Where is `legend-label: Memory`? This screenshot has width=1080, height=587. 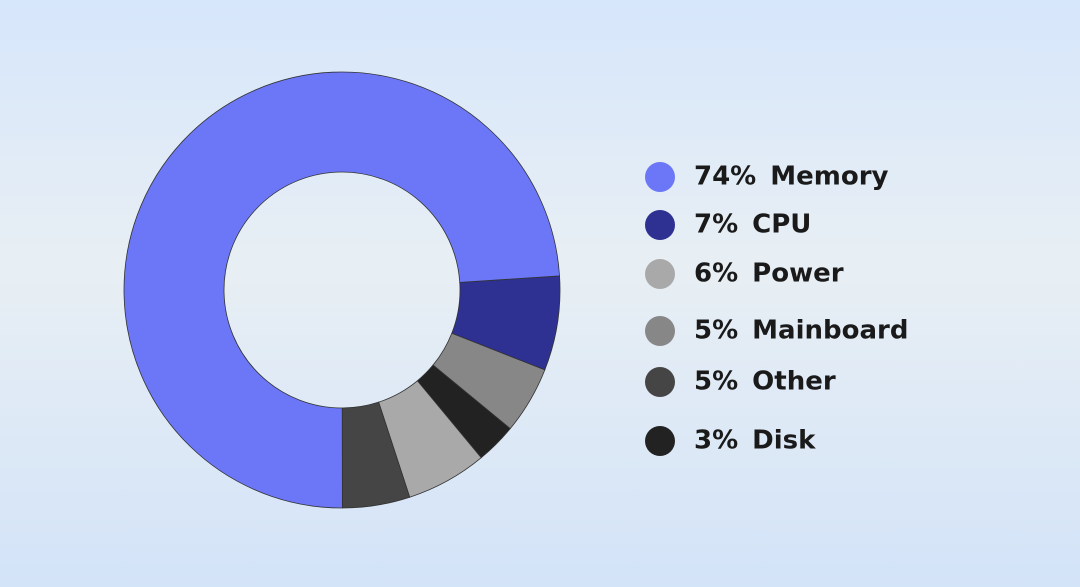
legend-label: Memory is located at coordinates (829, 177).